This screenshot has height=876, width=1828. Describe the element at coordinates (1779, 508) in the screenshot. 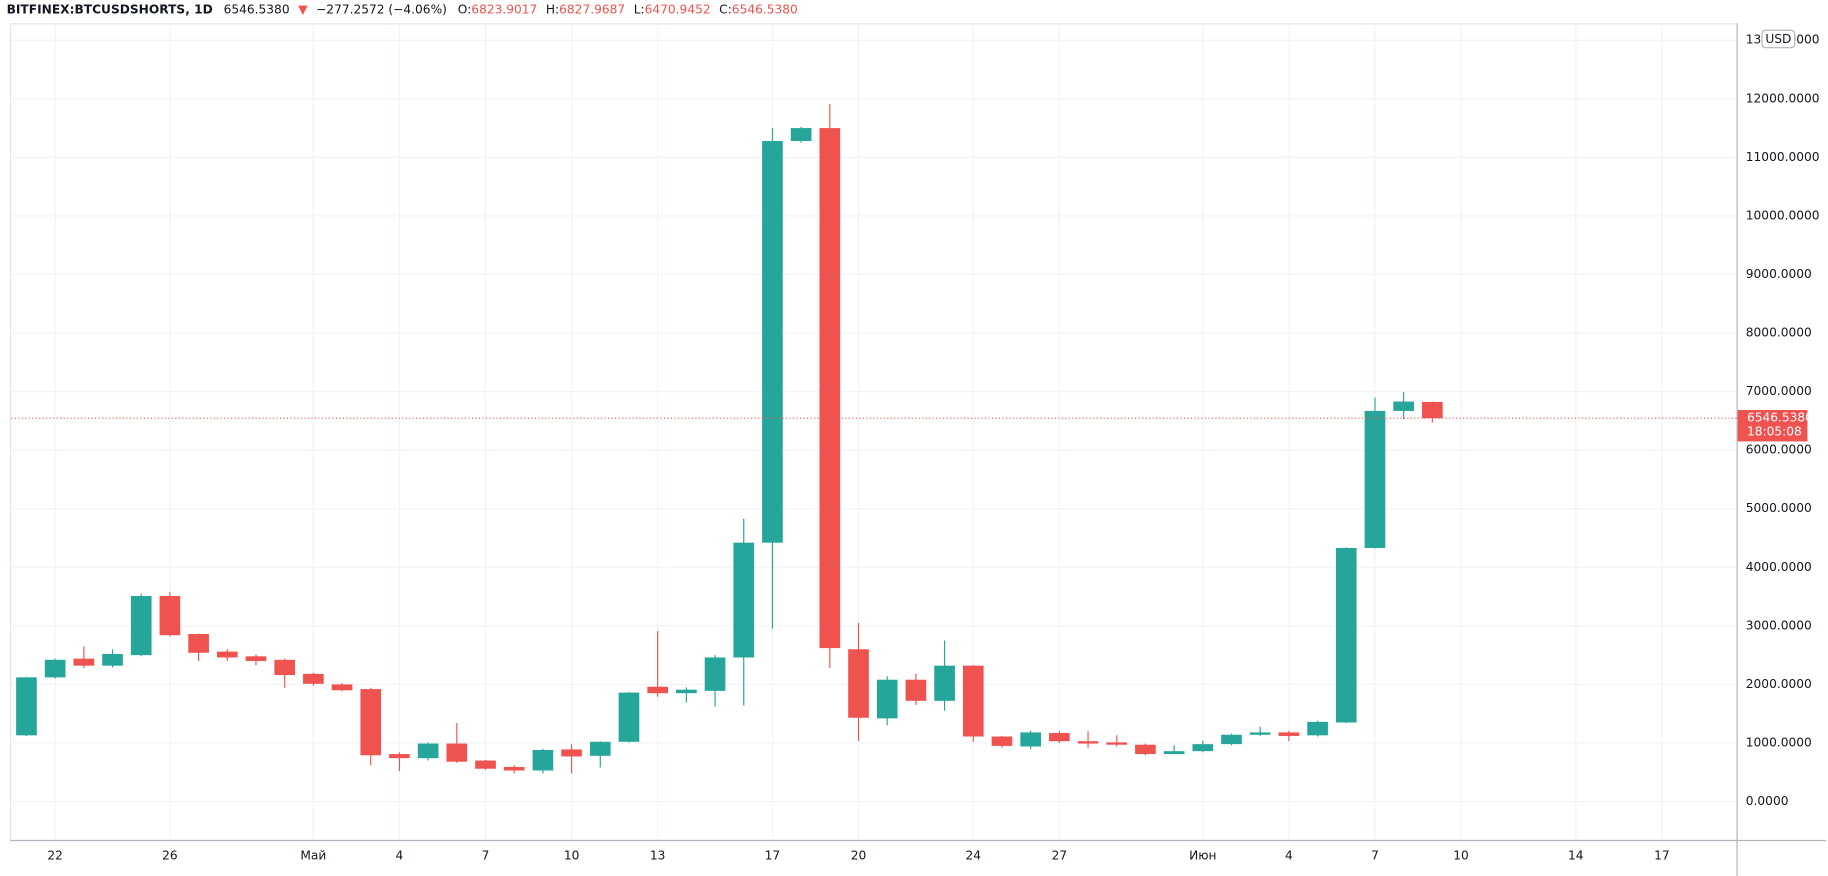

I see `y-tick-label: 5000.0000` at that location.